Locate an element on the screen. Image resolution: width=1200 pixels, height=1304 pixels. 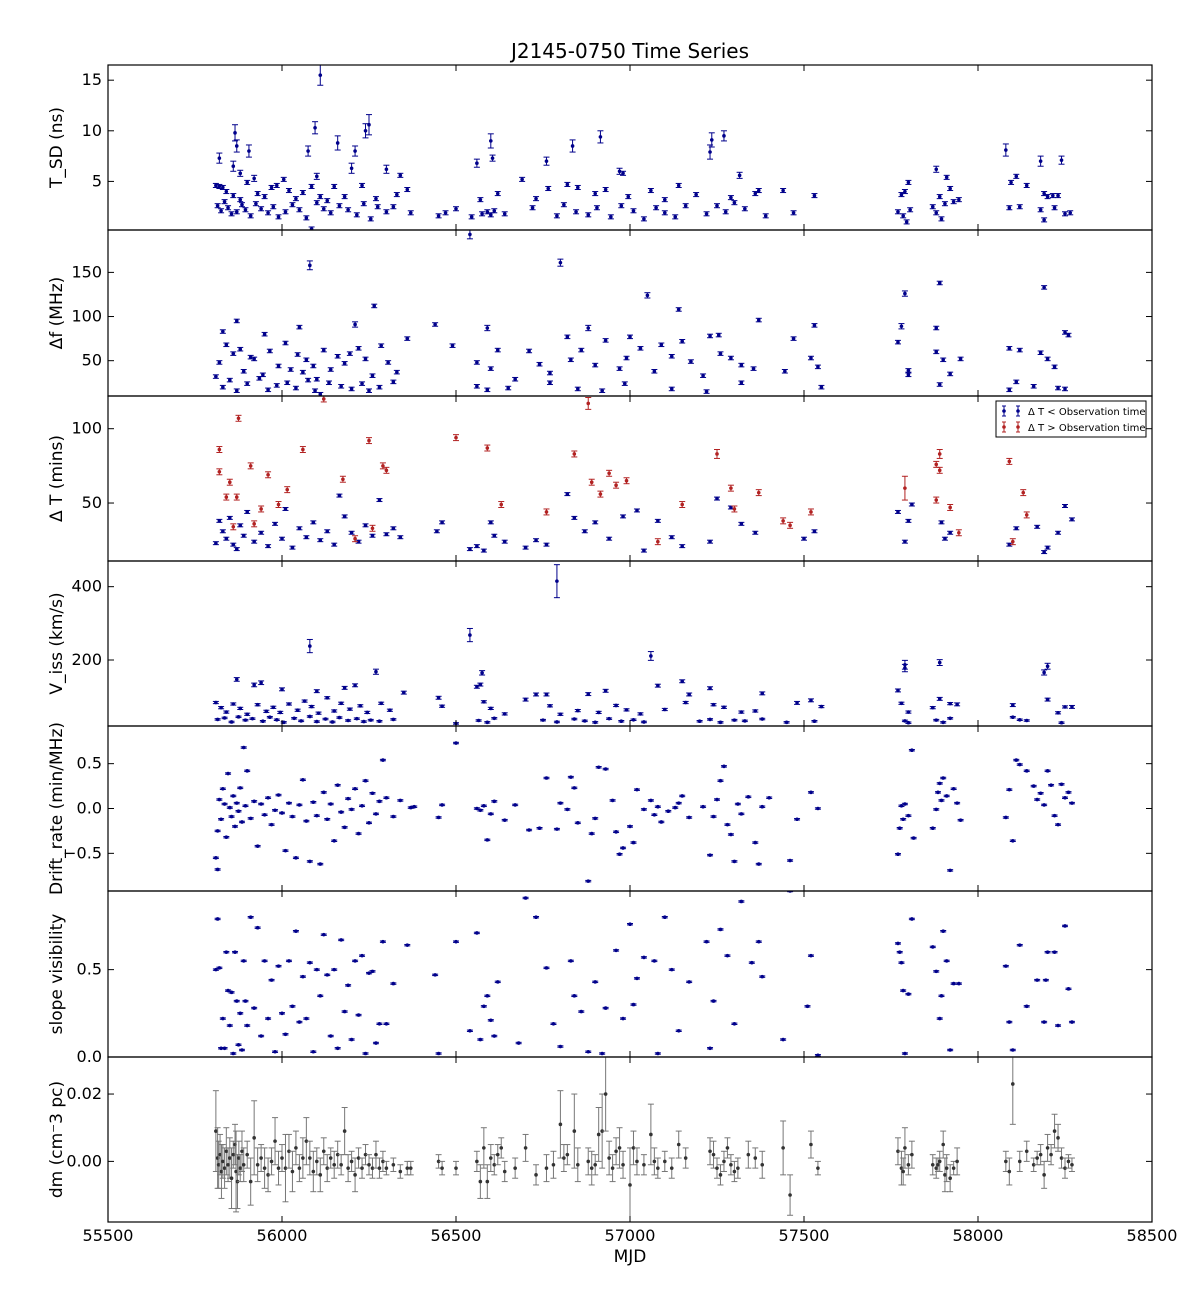
x-tick-label: 58000 is located at coordinates (978, 1235).